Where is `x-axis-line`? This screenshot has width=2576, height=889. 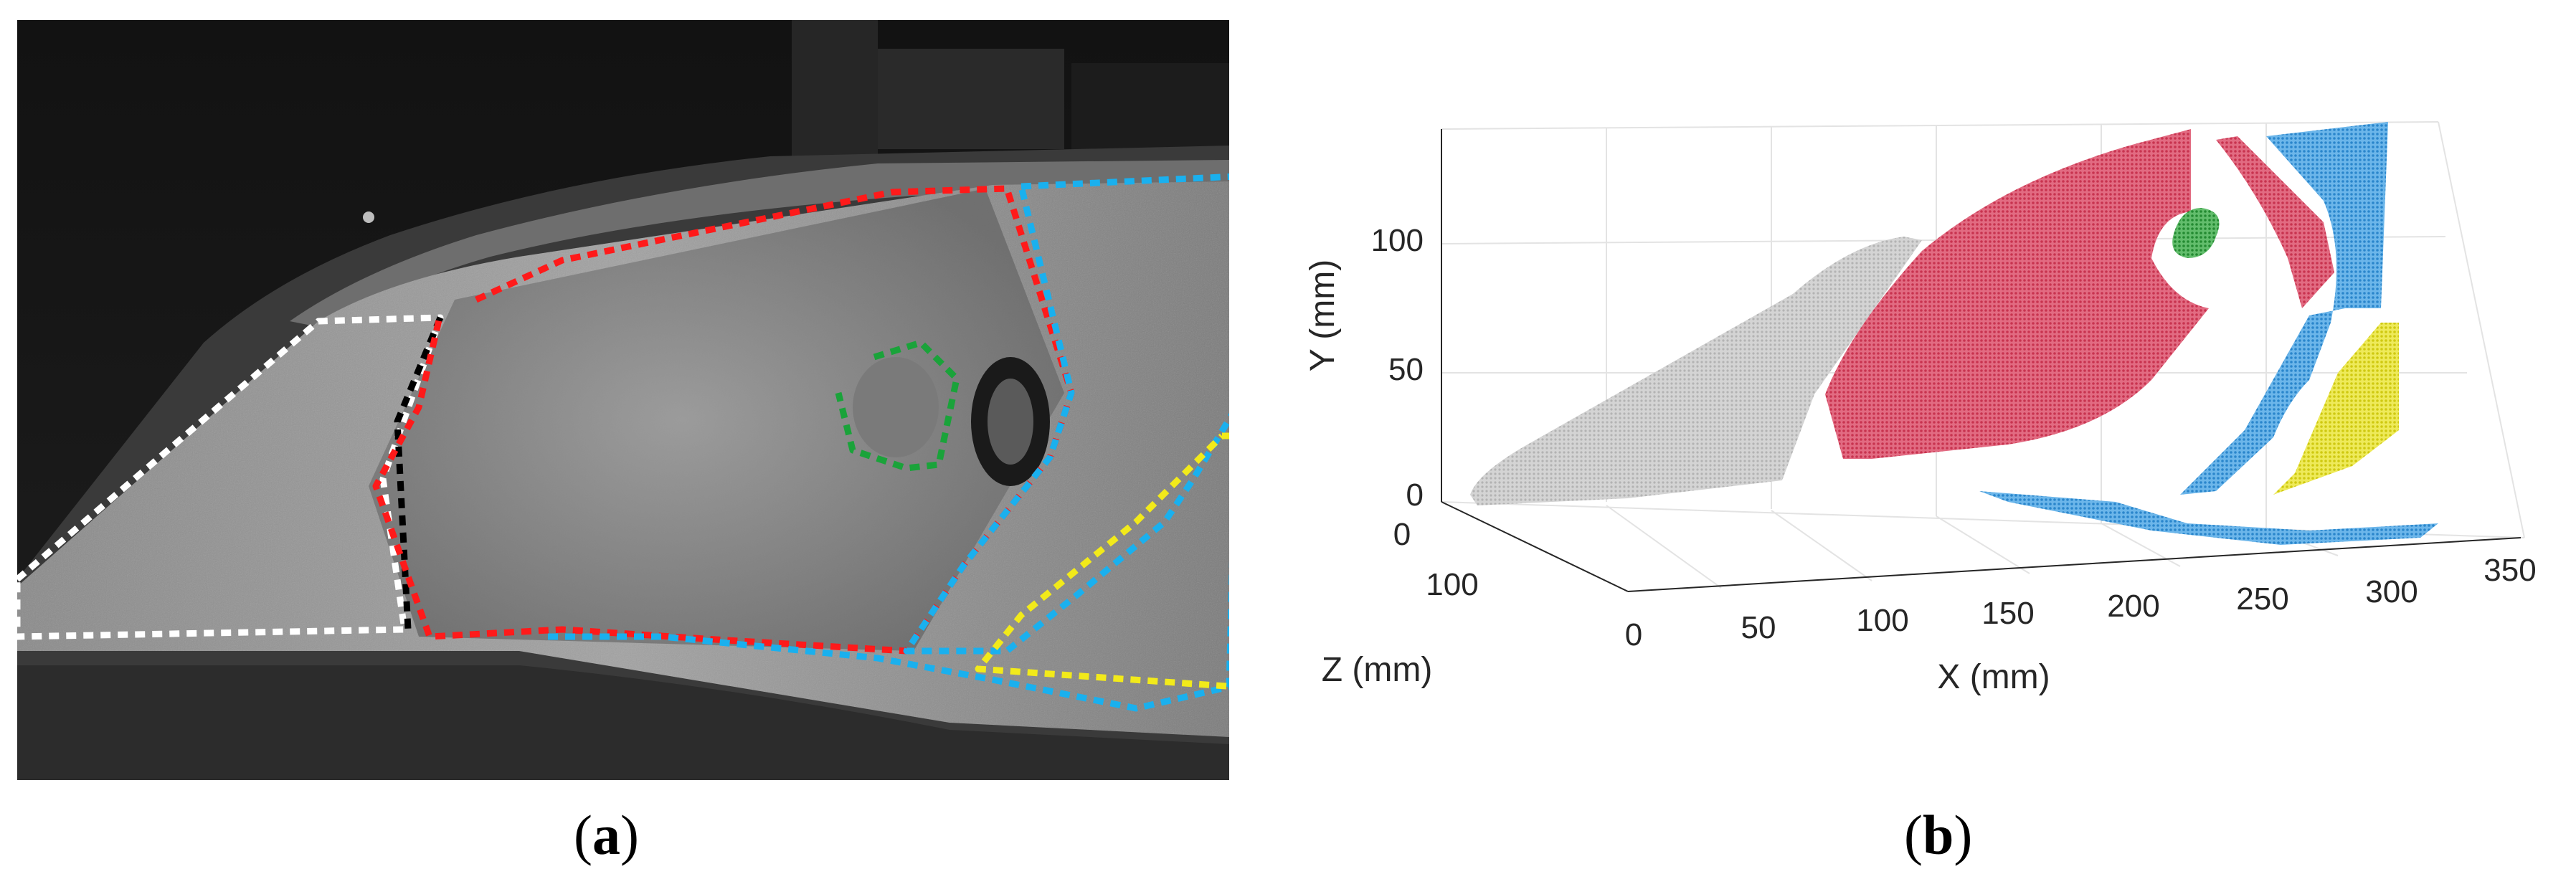 x-axis-line is located at coordinates (2074, 564).